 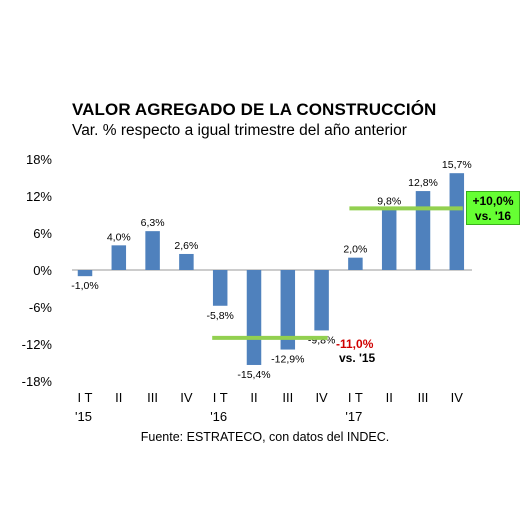 I want to click on y-tick-label: 0%, so click(x=42, y=270).